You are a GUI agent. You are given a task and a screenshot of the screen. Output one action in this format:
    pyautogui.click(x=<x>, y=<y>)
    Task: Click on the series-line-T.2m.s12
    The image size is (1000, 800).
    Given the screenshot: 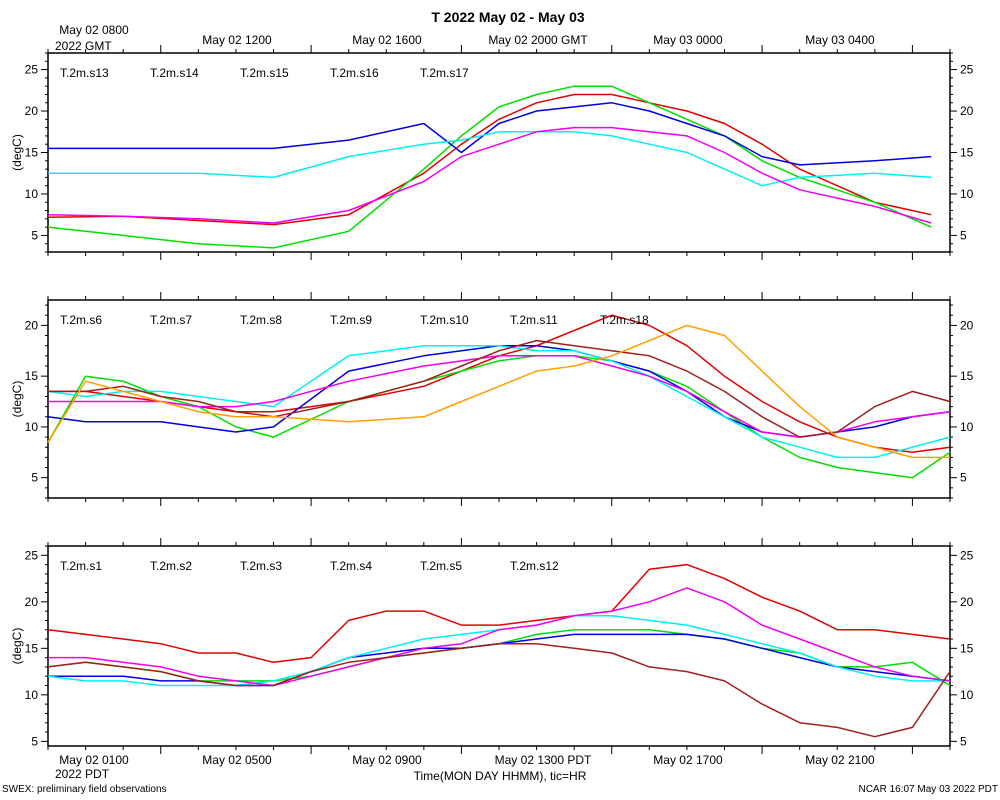 What is the action you would take?
    pyautogui.click(x=499, y=690)
    